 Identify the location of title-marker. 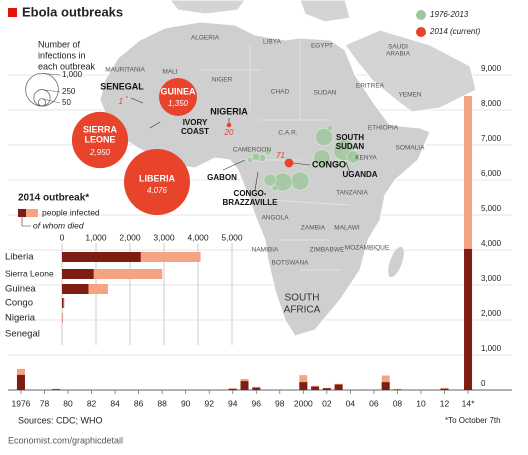
(12, 12).